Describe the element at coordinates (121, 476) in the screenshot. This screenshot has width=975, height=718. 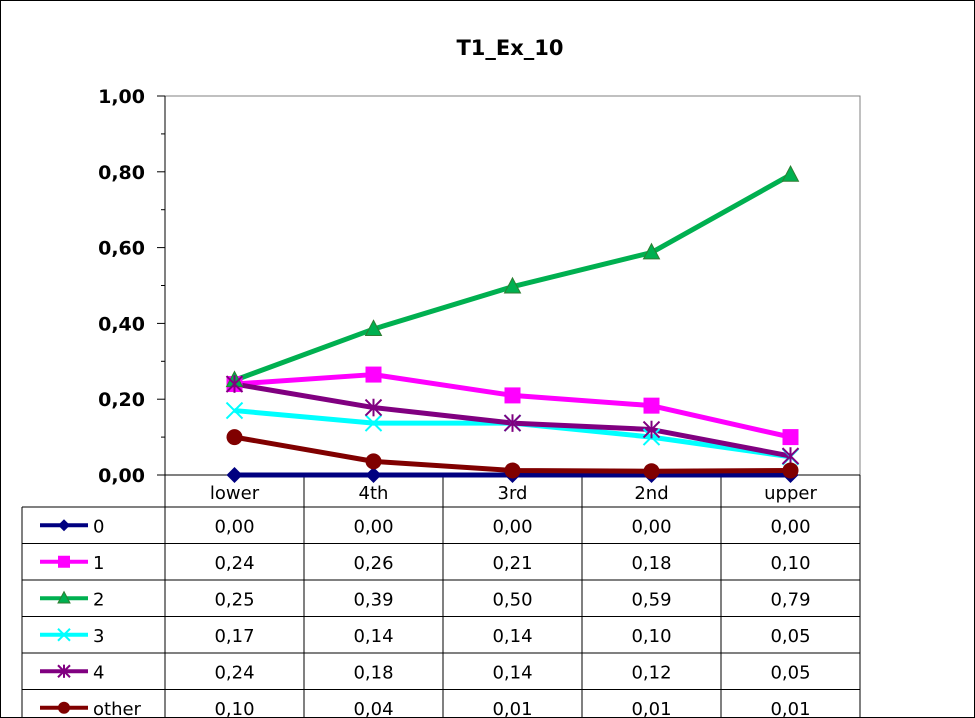
I see `y-tick-label: 0,00` at that location.